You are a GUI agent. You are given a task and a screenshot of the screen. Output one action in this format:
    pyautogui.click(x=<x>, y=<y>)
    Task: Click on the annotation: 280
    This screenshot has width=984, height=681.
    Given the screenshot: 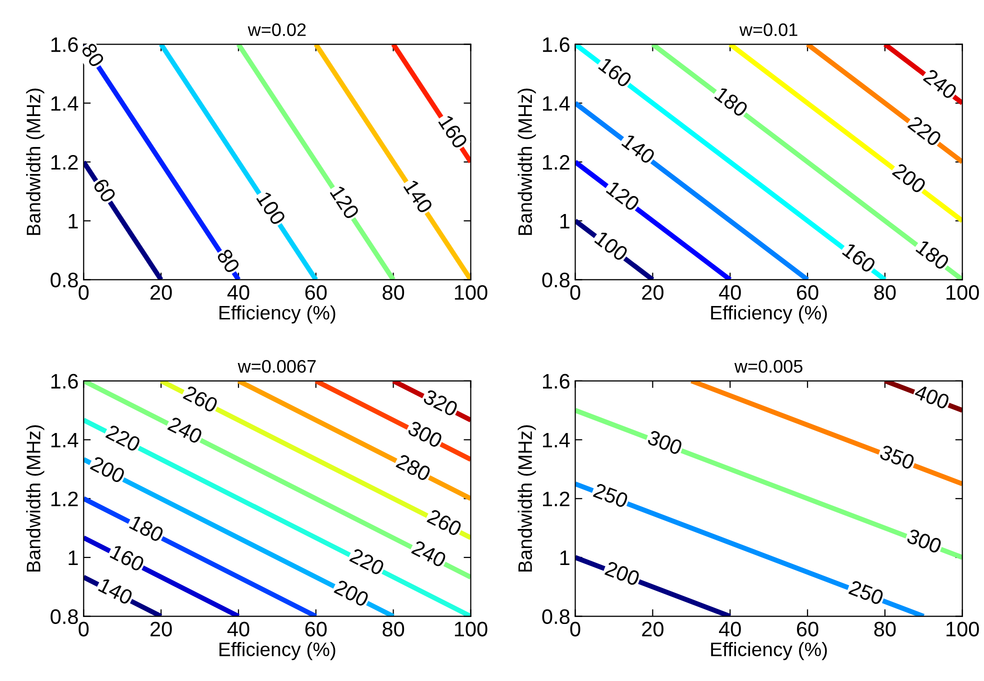 What is the action you would take?
    pyautogui.click(x=414, y=468)
    